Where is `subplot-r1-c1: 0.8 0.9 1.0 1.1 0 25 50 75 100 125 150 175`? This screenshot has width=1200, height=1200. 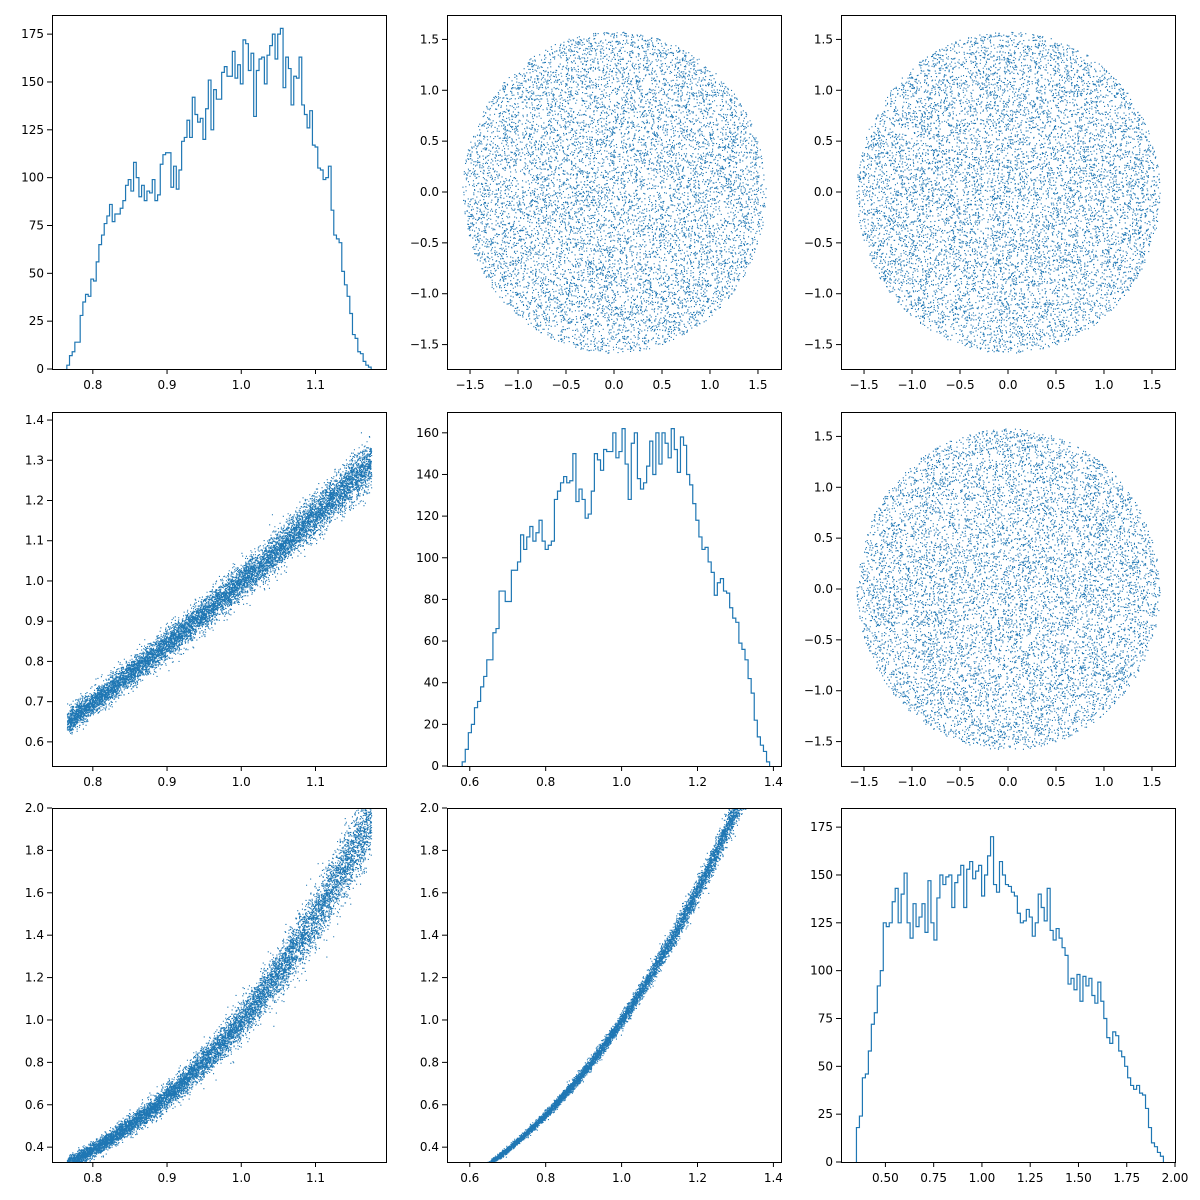 subplot-r1-c1: 0.8 0.9 1.0 1.1 0 25 50 75 100 125 150 175 is located at coordinates (204, 203).